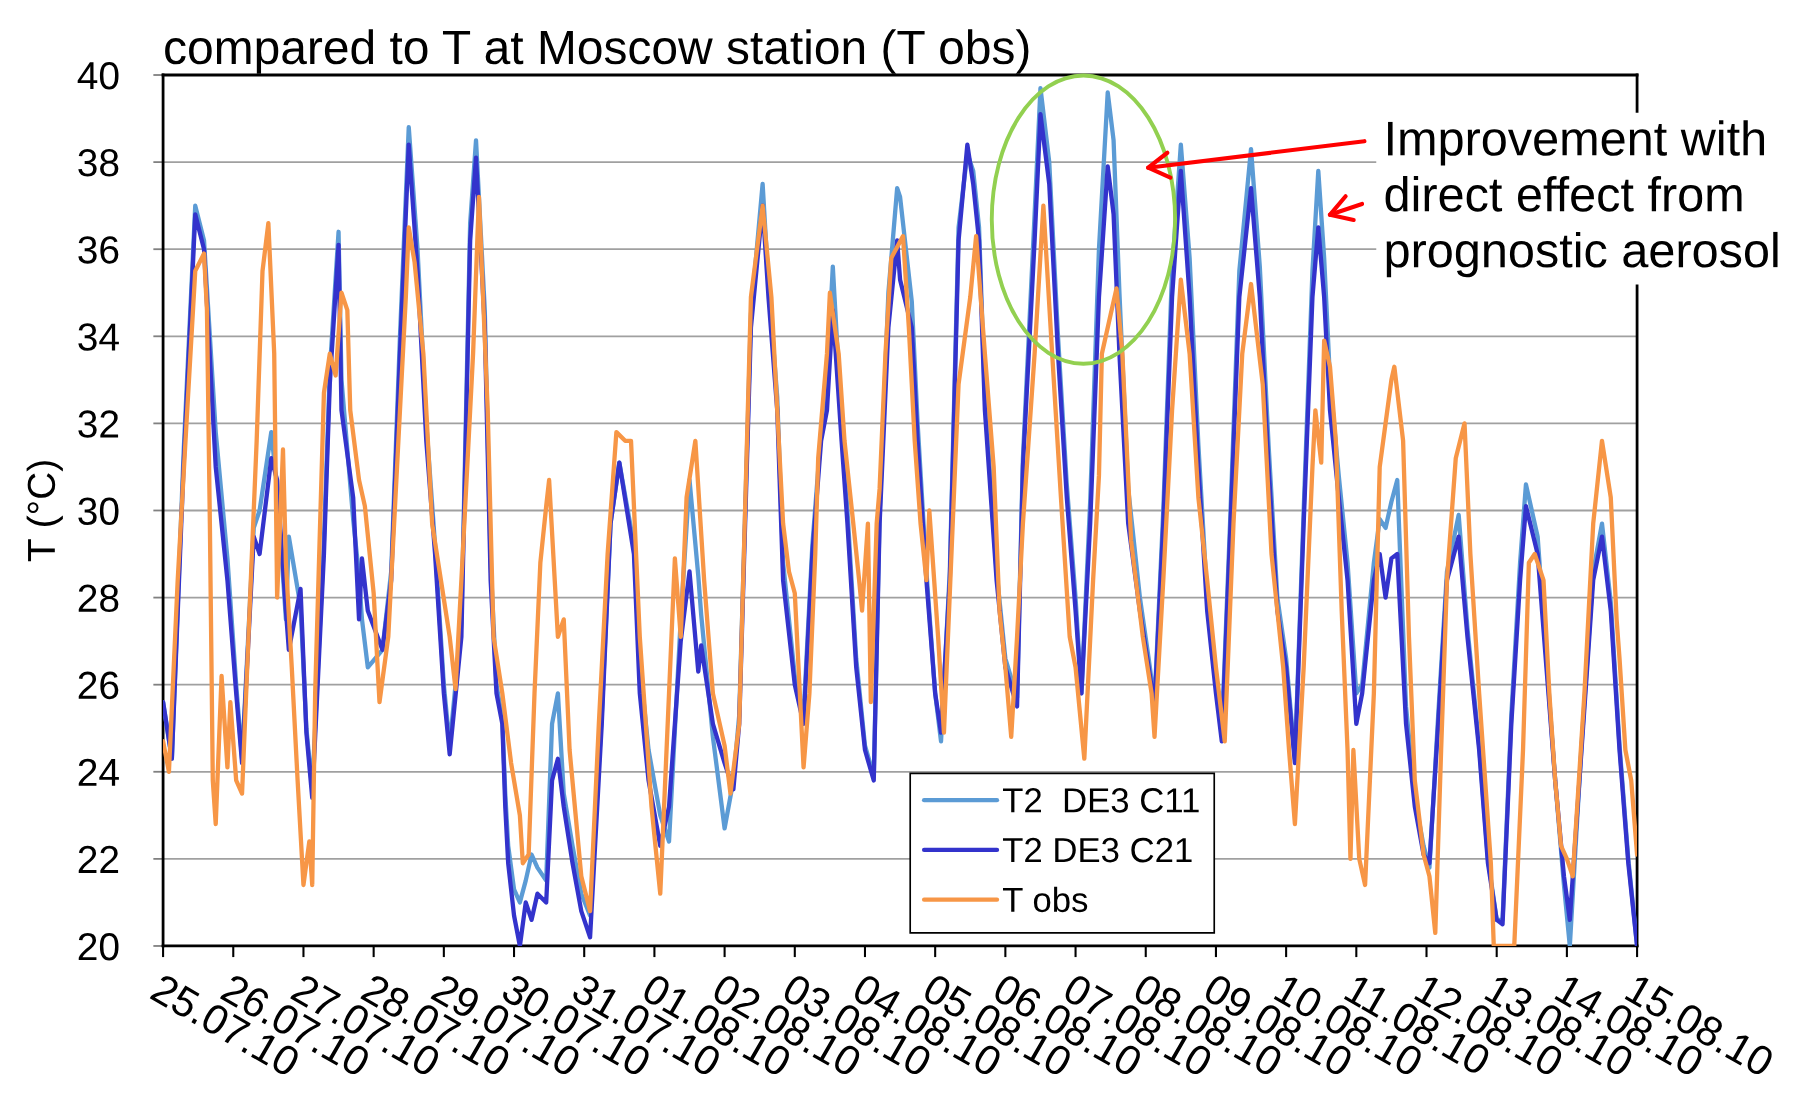 The height and width of the screenshot is (1095, 1798). I want to click on y-tick-label: 32, so click(98, 424).